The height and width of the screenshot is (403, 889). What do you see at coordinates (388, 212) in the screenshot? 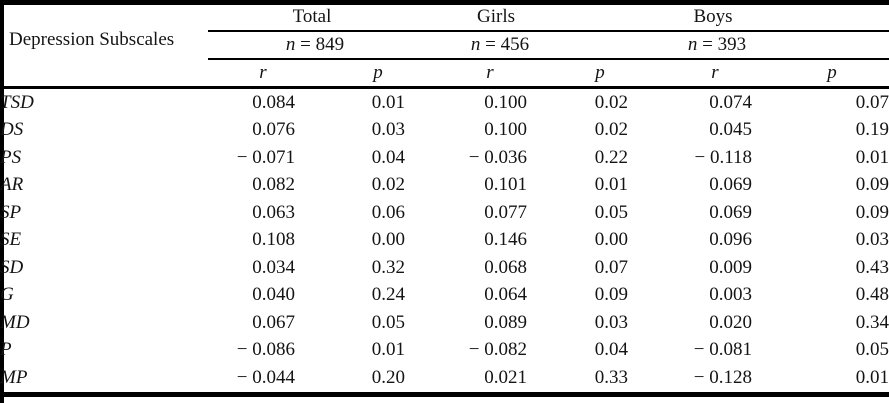
I see `cell-total-p: 0.06` at bounding box center [388, 212].